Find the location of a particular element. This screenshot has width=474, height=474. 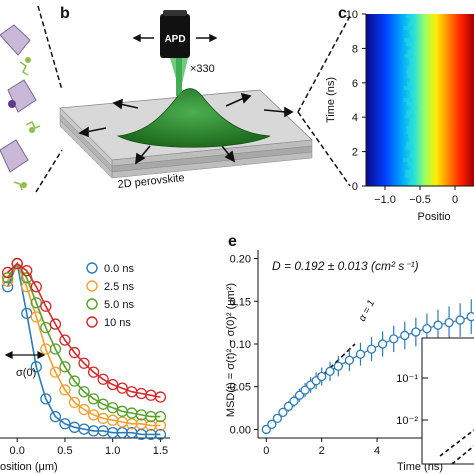

magnification-label: ×330 is located at coordinates (202, 69).